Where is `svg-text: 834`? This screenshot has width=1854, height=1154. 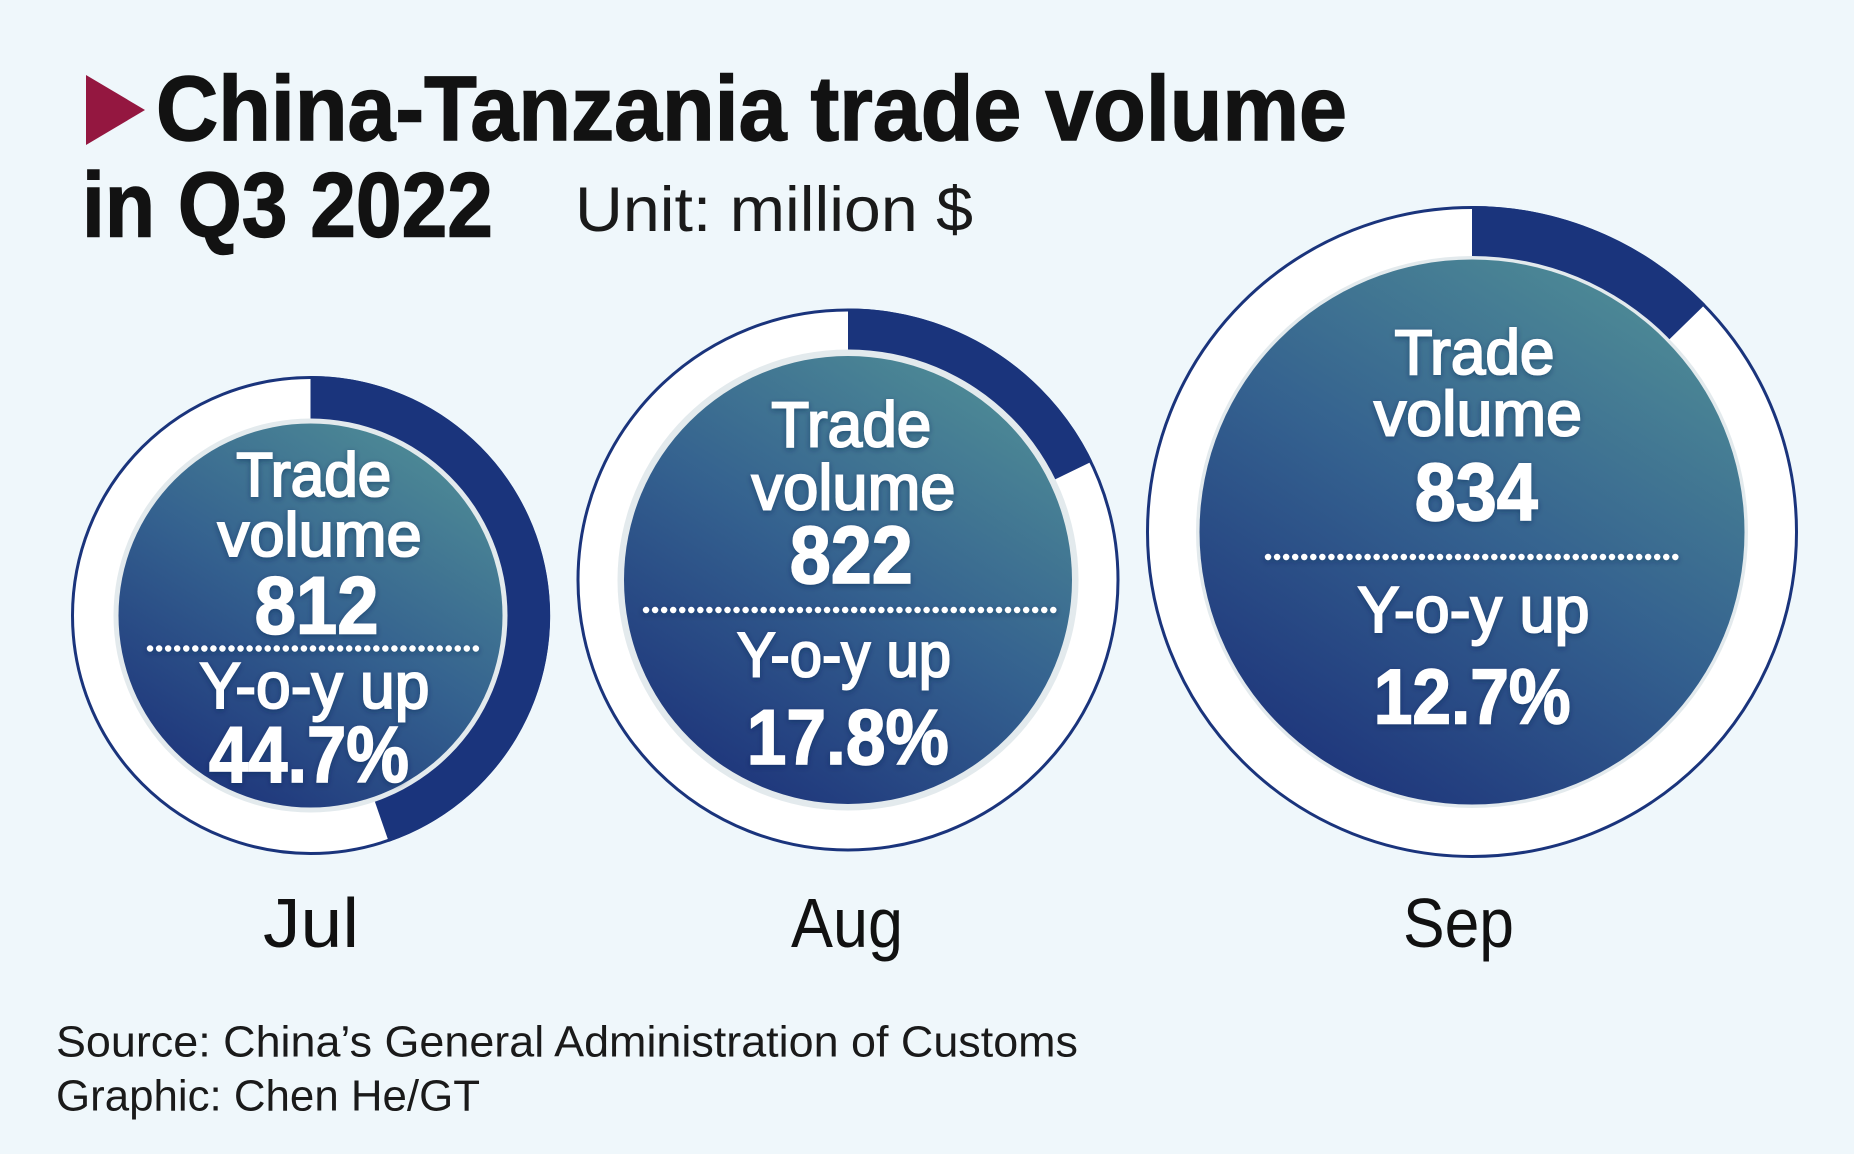 svg-text: 834 is located at coordinates (1476, 492).